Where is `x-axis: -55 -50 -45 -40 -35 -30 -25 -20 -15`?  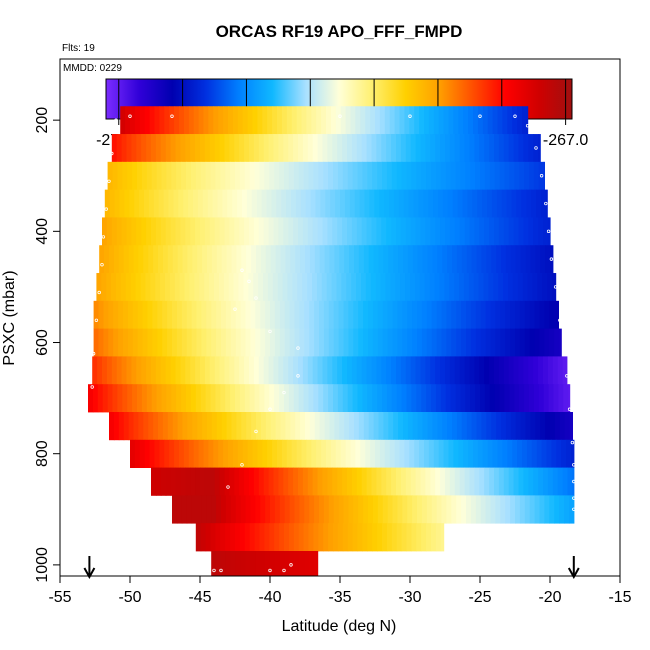 x-axis: -55 -50 -45 -40 -35 -30 -25 -20 -15 is located at coordinates (340, 590).